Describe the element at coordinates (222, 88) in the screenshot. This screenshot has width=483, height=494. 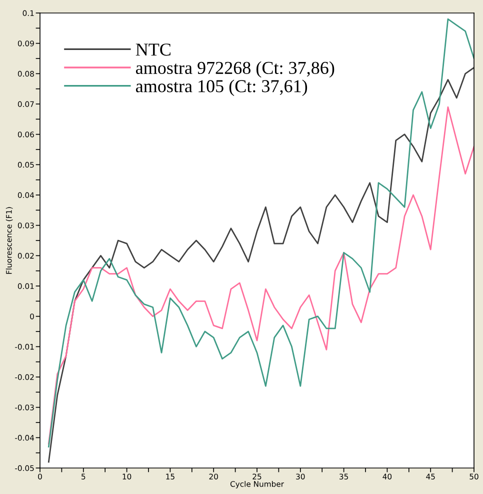
I see `legend-label: amostra 105 (Ct: 37,61)` at that location.